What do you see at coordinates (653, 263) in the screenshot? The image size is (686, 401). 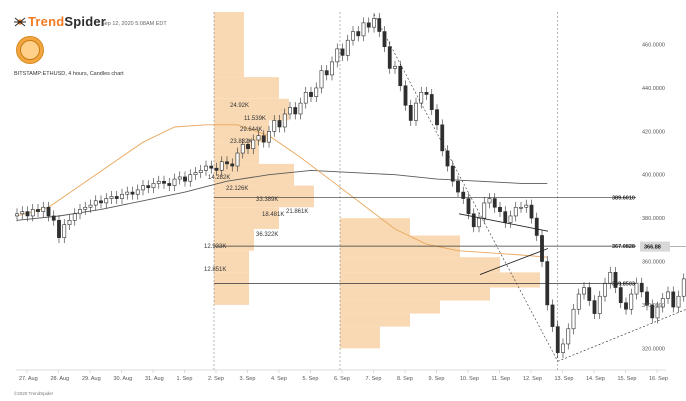 I see `y-tick-label: 360.0000` at bounding box center [653, 263].